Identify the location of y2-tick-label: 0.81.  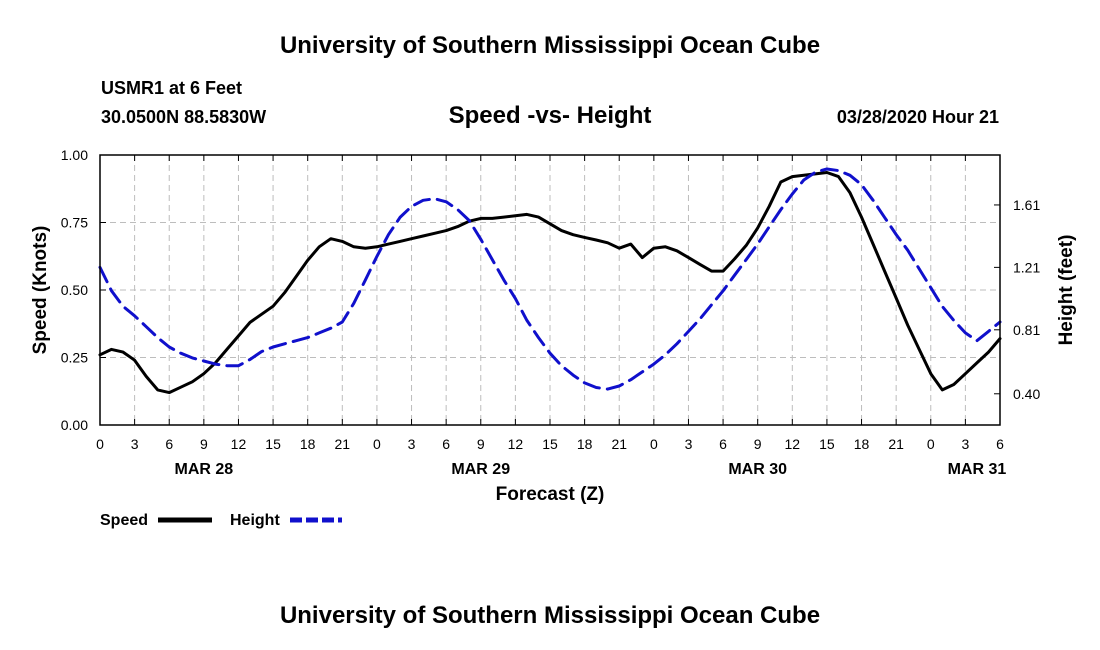
(1026, 330).